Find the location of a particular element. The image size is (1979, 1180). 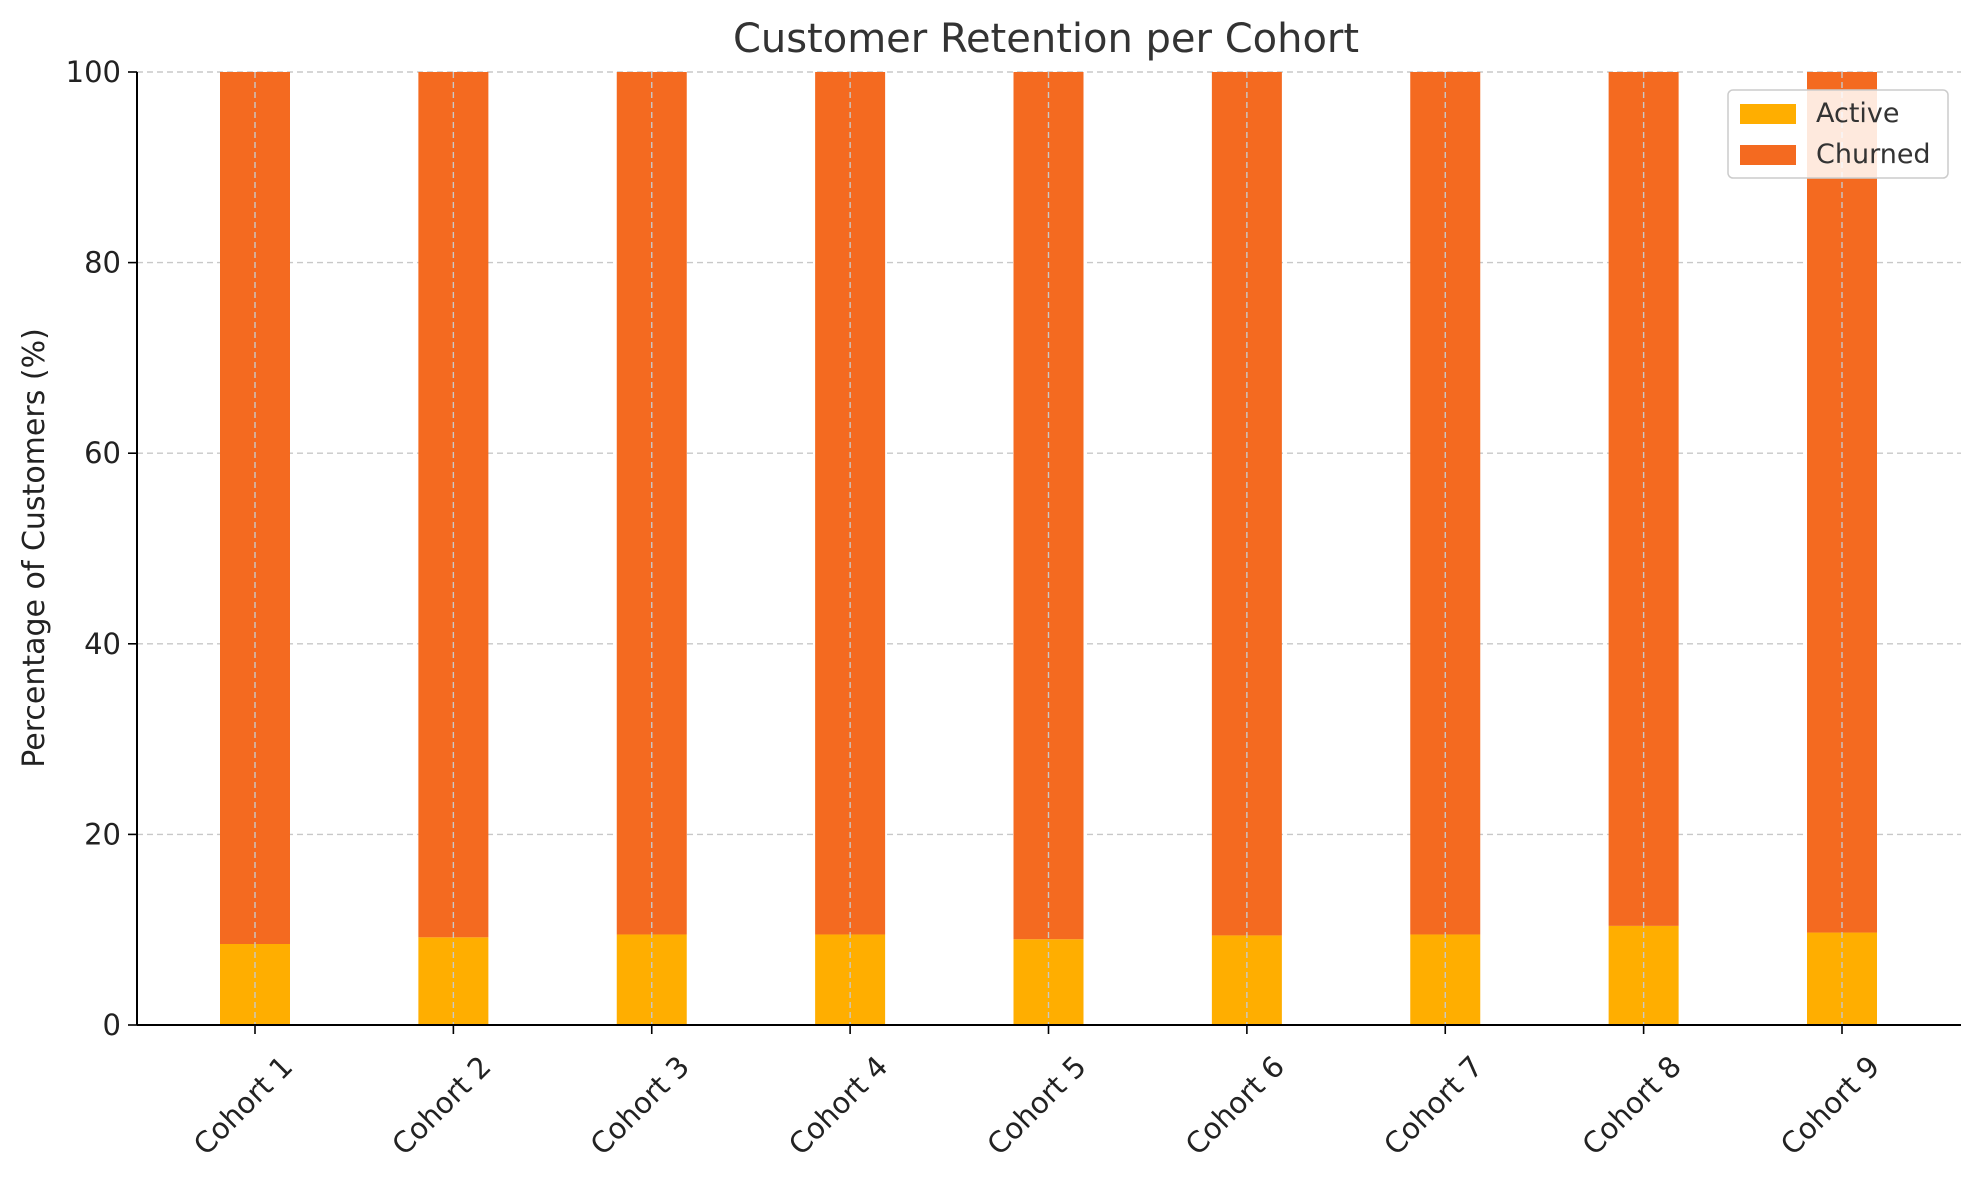

y-tick-label-100: 100 is located at coordinates (93, 72).